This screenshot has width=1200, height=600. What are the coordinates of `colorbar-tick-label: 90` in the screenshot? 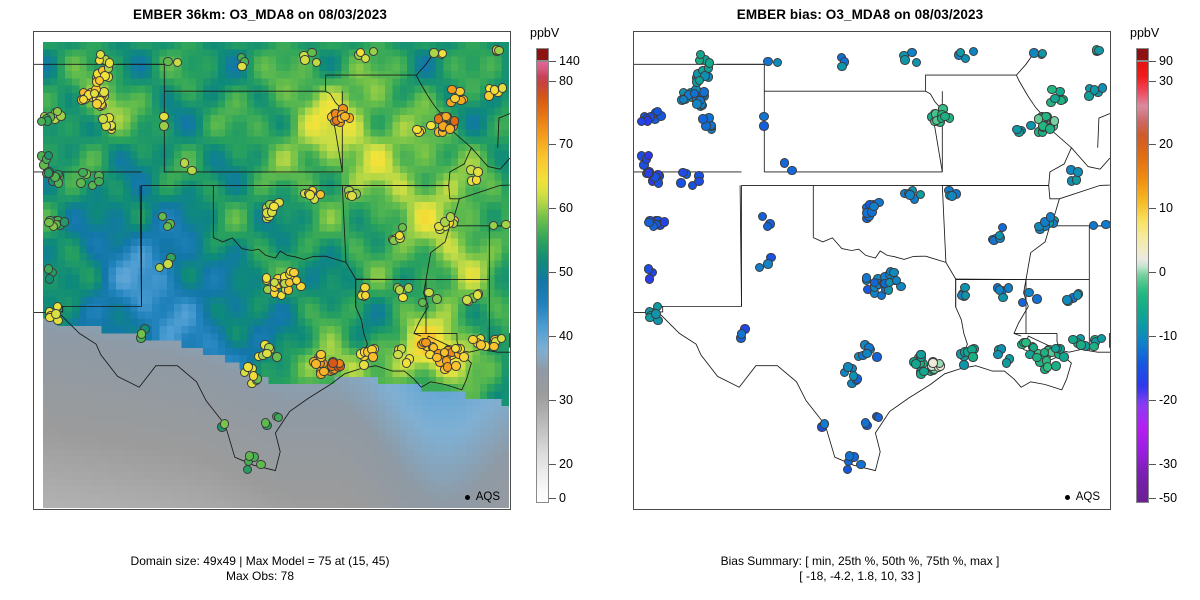 It's located at (1166, 61).